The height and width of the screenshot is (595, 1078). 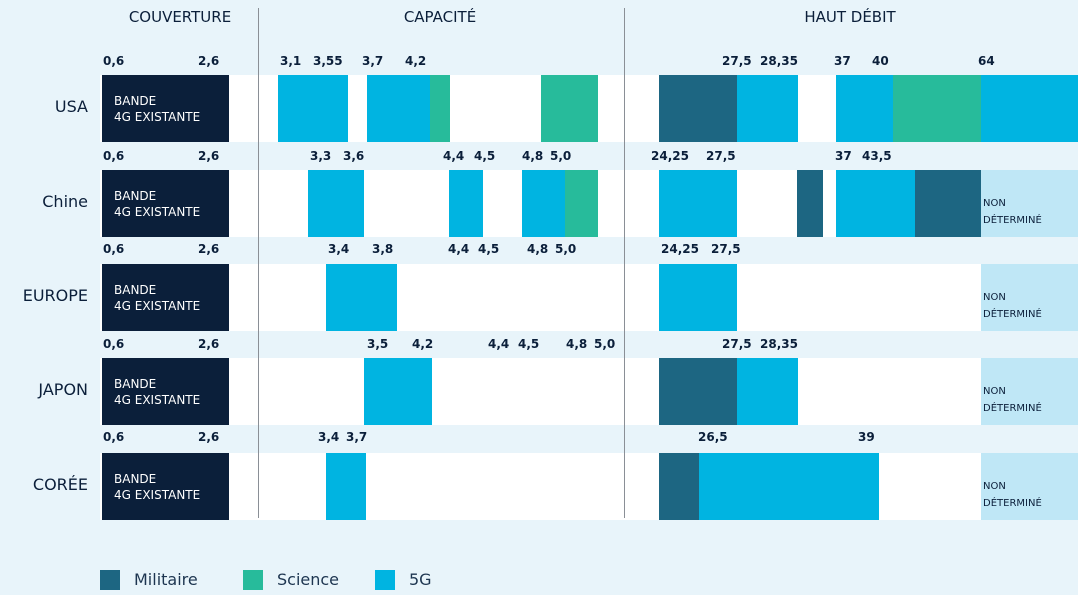 What do you see at coordinates (328, 61) in the screenshot?
I see `freq-label: 3,55` at bounding box center [328, 61].